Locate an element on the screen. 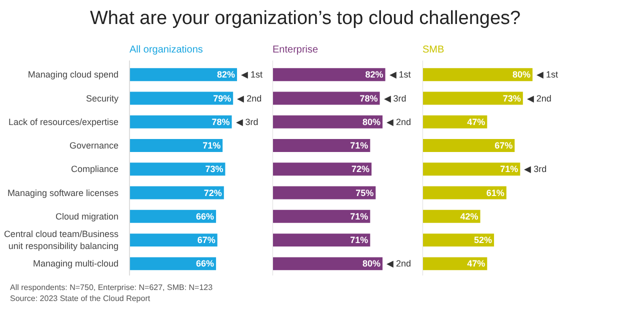 This screenshot has height=332, width=622. chart-subtitle: Enterprise is located at coordinates (295, 50).